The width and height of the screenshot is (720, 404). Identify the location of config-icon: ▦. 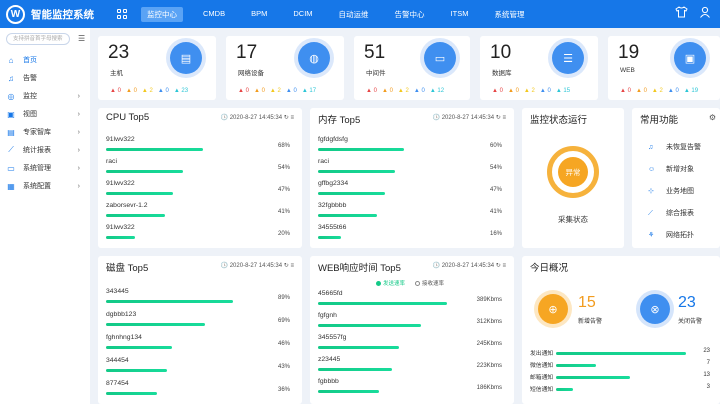
(11, 186).